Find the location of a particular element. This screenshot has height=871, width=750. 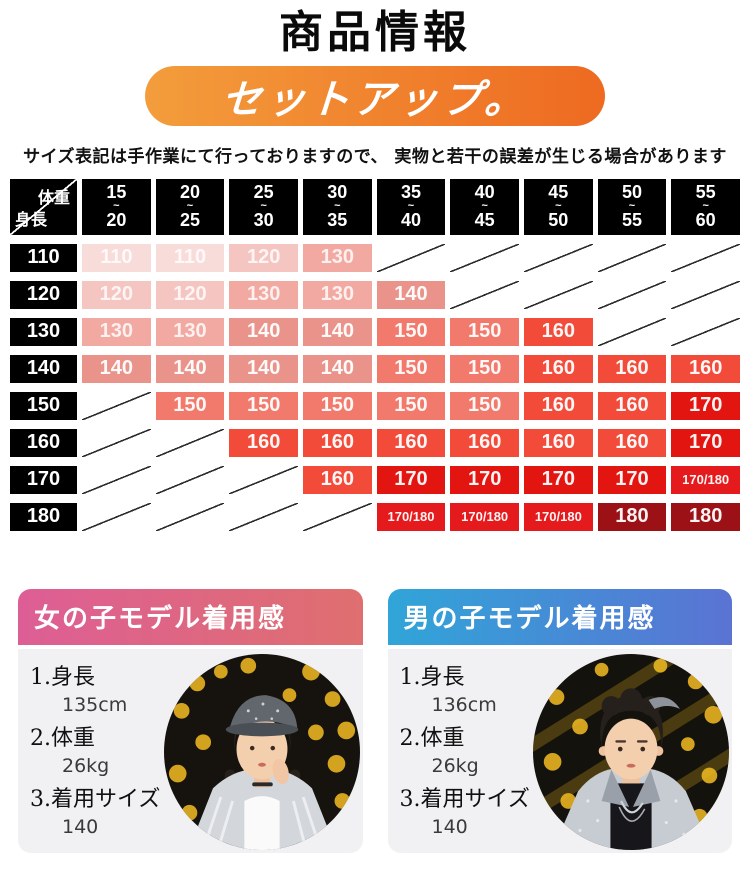

weight-from: 20 is located at coordinates (189, 191).